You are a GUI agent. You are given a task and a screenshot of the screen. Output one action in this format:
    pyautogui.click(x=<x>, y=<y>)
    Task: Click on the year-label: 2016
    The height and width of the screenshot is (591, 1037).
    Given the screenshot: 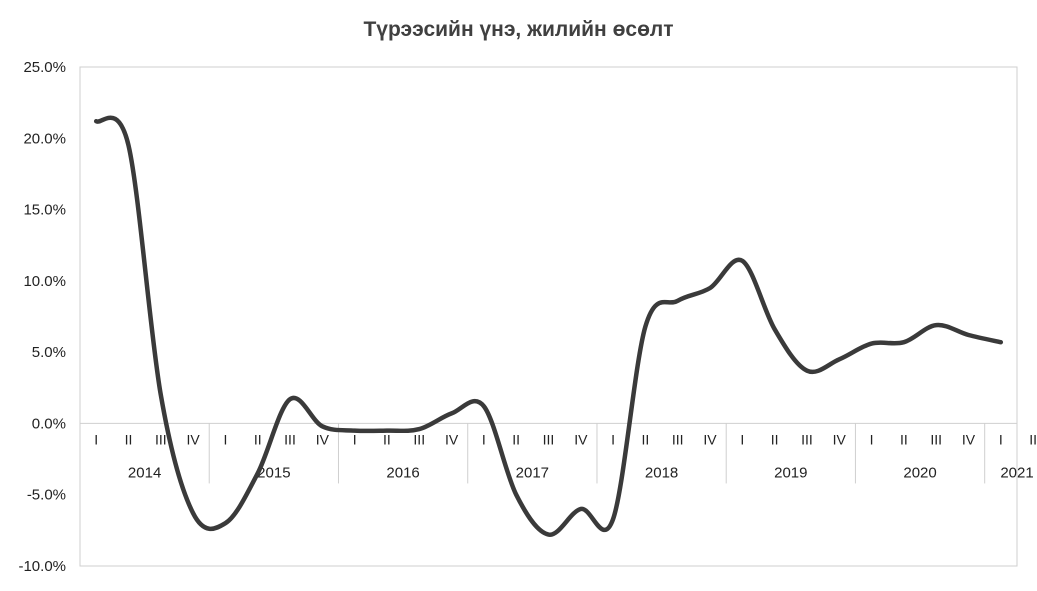 What is the action you would take?
    pyautogui.click(x=402, y=472)
    